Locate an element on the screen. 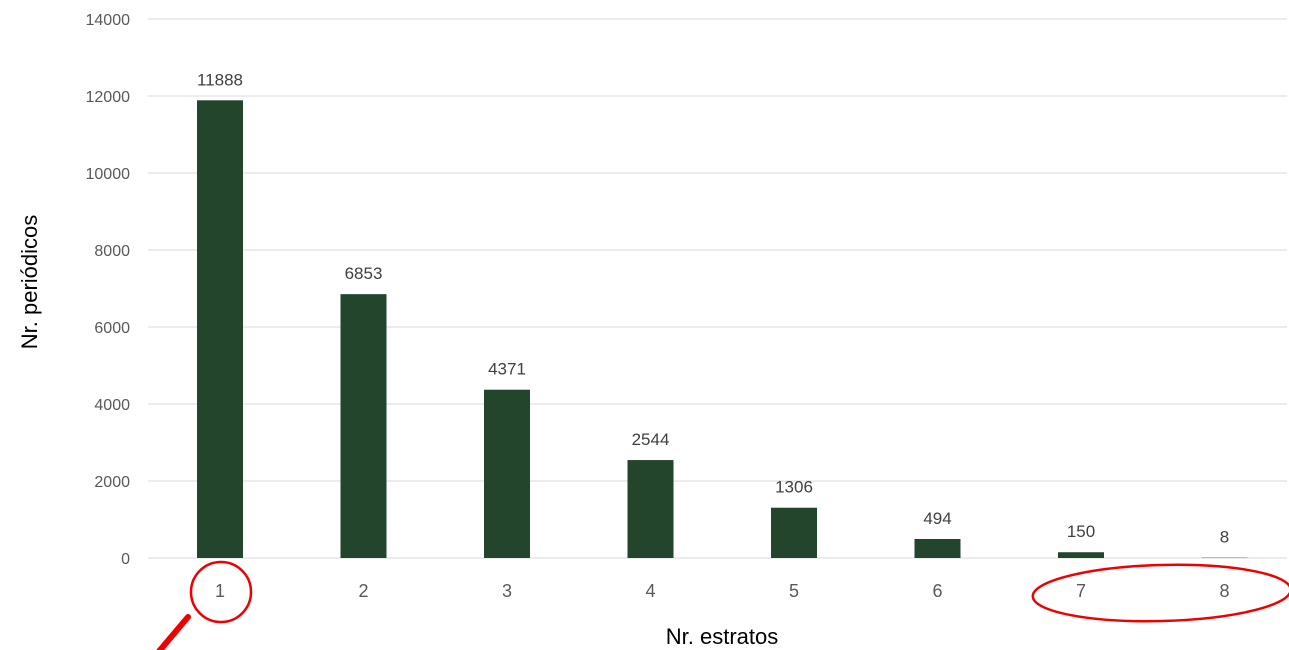  highlight-ellipse is located at coordinates (1160, 593).